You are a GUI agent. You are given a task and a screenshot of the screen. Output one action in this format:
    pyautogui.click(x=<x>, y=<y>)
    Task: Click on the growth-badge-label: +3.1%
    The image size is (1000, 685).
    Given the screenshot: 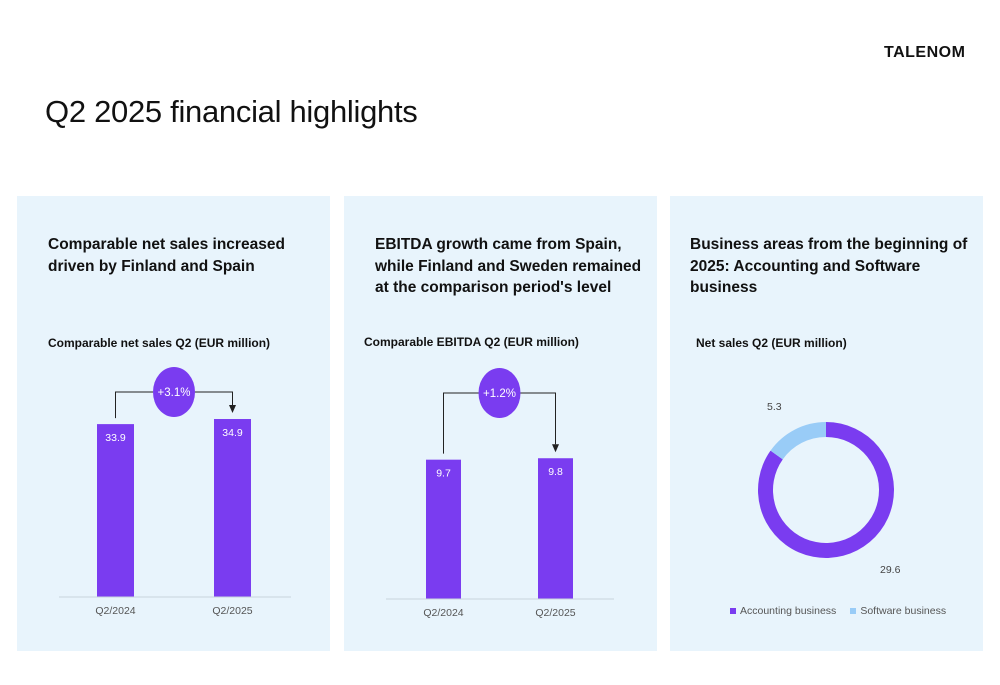 What is the action you would take?
    pyautogui.click(x=174, y=393)
    